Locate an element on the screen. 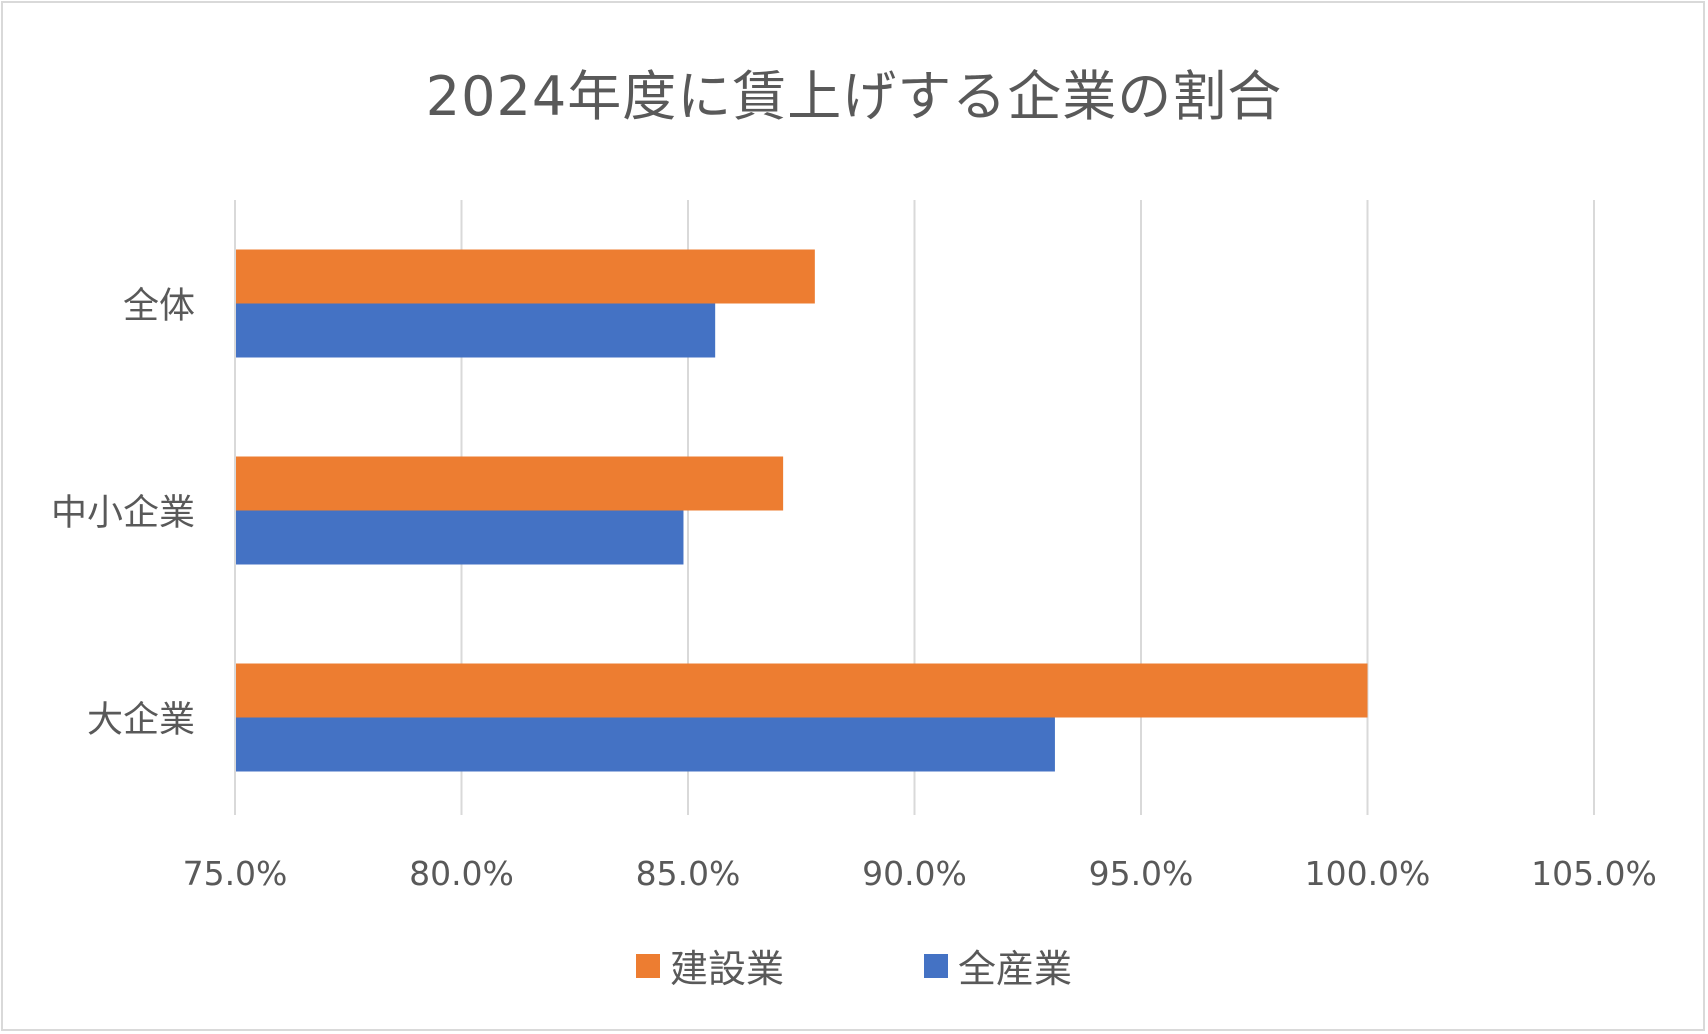  legend-item-all-industries: 全産業 is located at coordinates (998, 965).